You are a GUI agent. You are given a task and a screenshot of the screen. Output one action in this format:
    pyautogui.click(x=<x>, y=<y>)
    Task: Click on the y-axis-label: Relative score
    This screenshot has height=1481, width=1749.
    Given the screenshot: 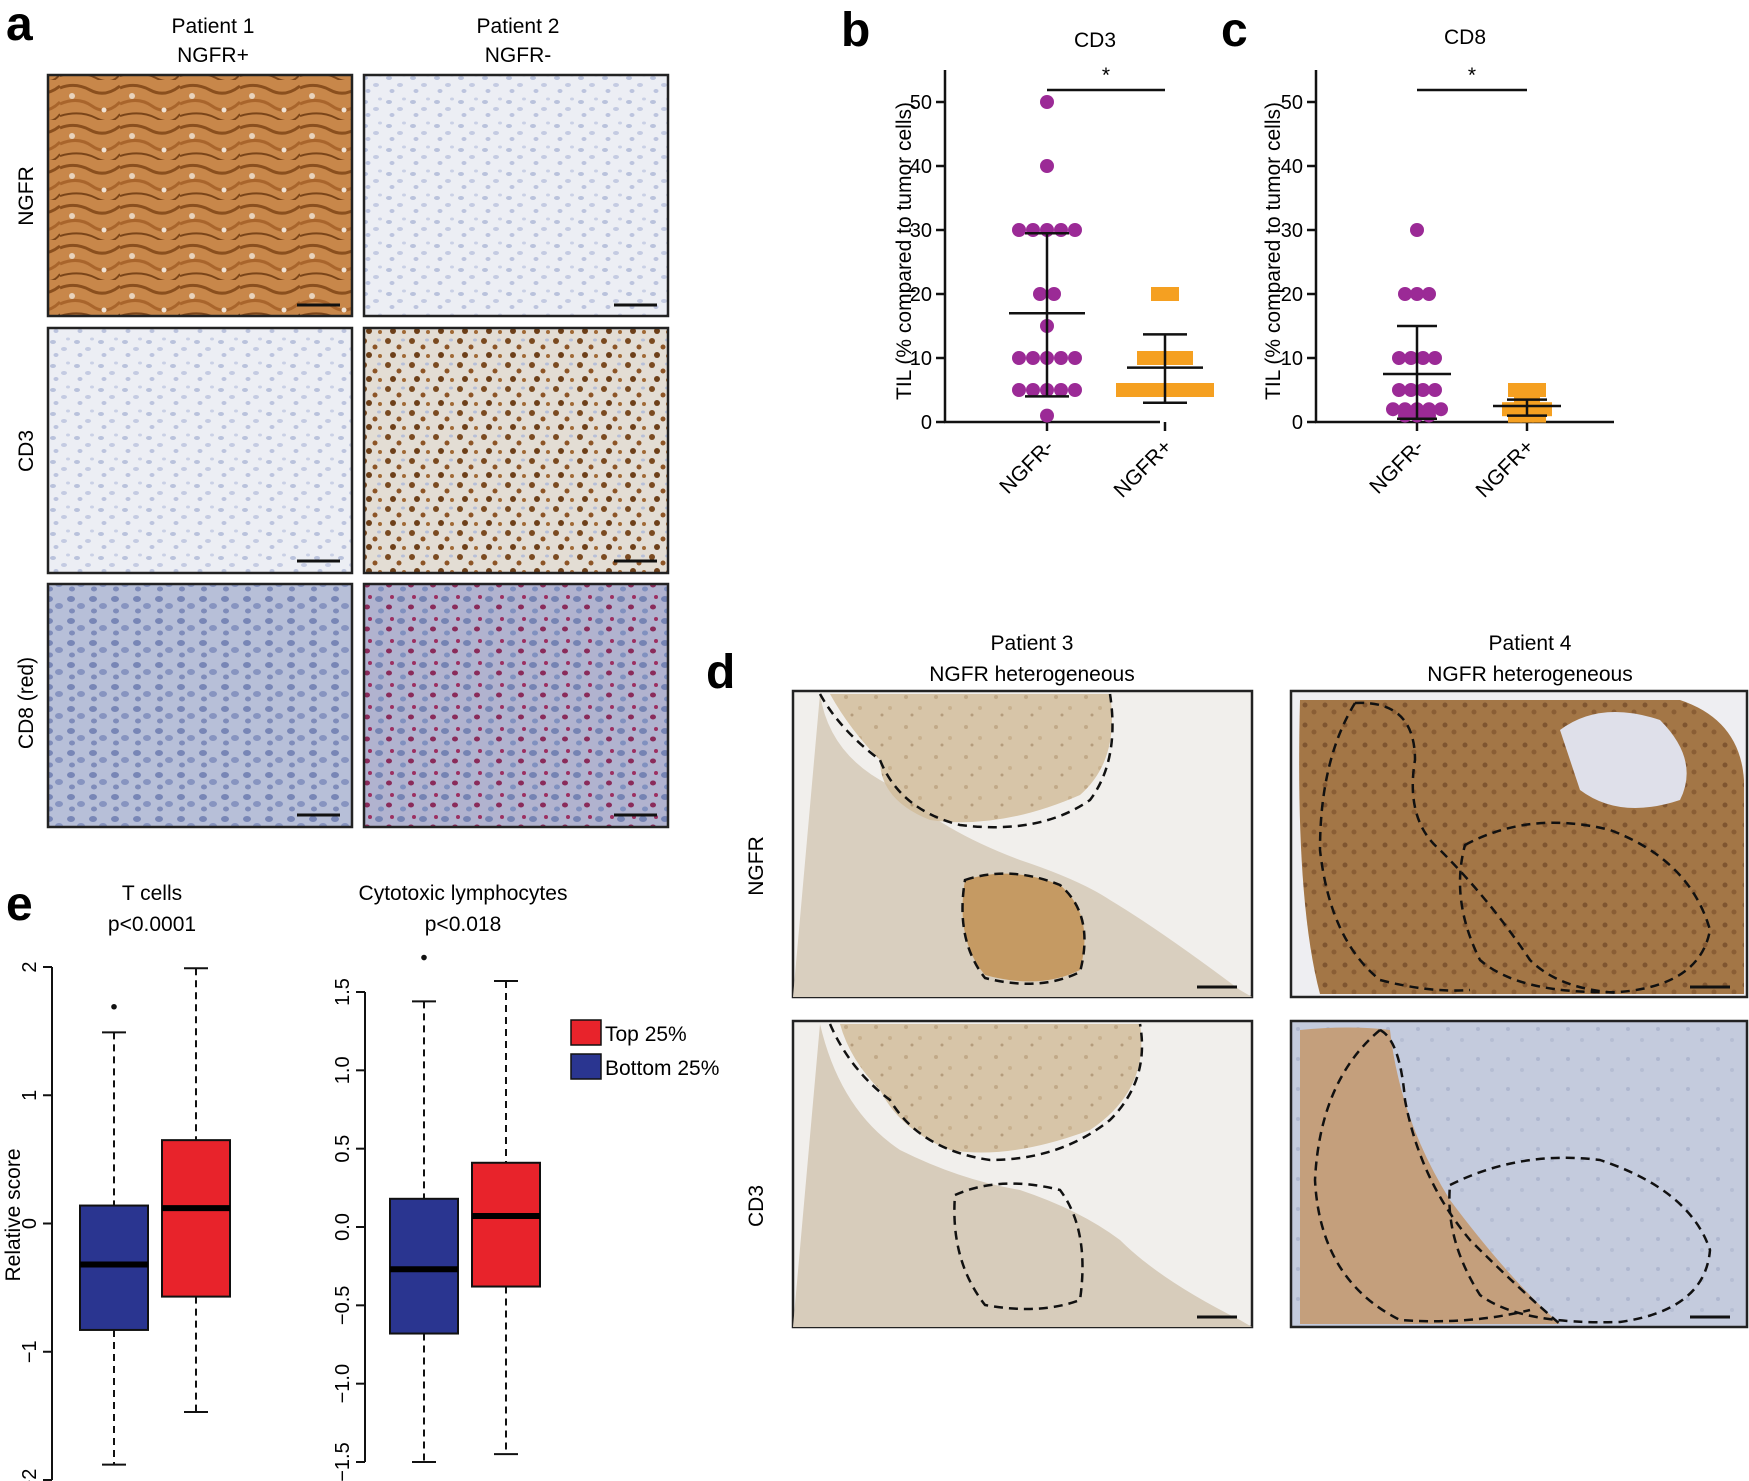 What is the action you would take?
    pyautogui.click(x=13, y=1214)
    